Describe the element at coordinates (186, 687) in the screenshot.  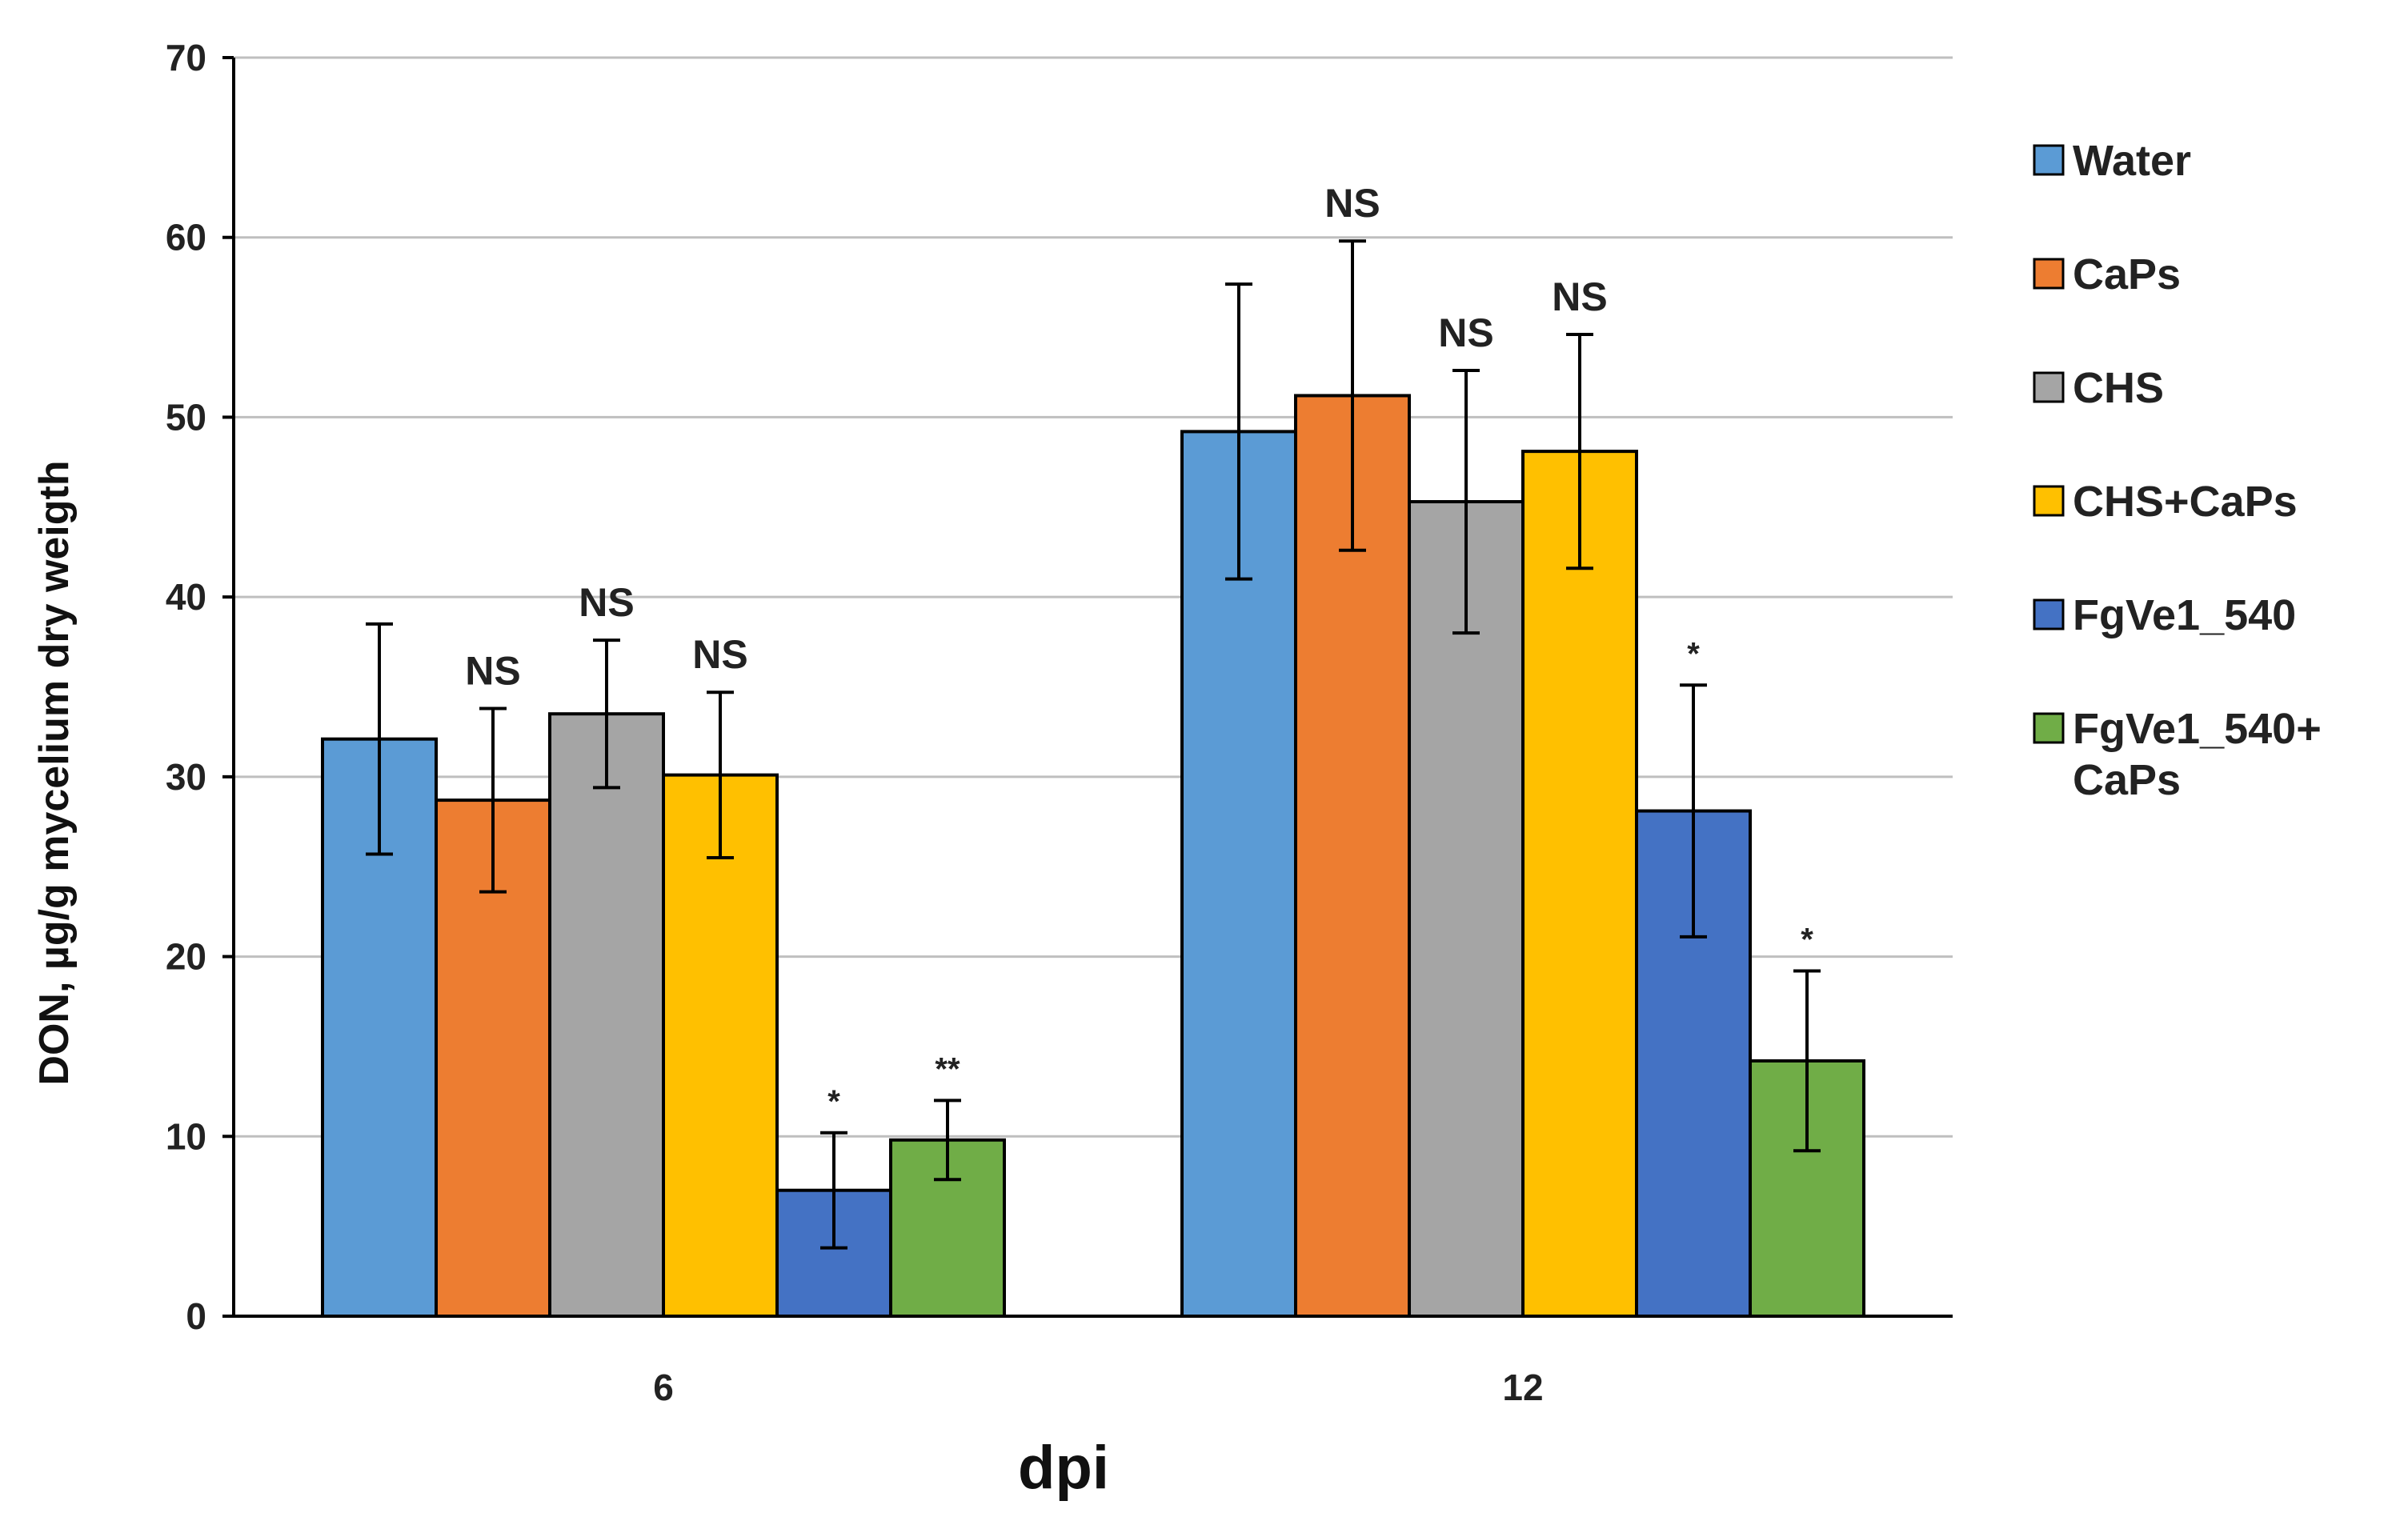
I see `y-tick-labels: 0 10 20 30 40 50 60 70` at that location.